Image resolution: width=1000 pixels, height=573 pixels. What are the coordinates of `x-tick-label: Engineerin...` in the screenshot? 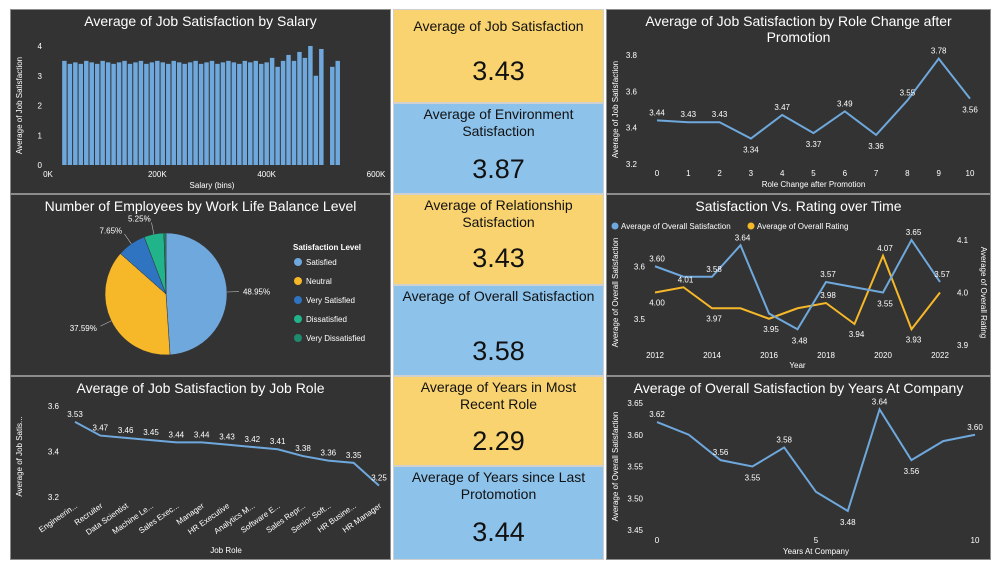 It's located at (58, 517).